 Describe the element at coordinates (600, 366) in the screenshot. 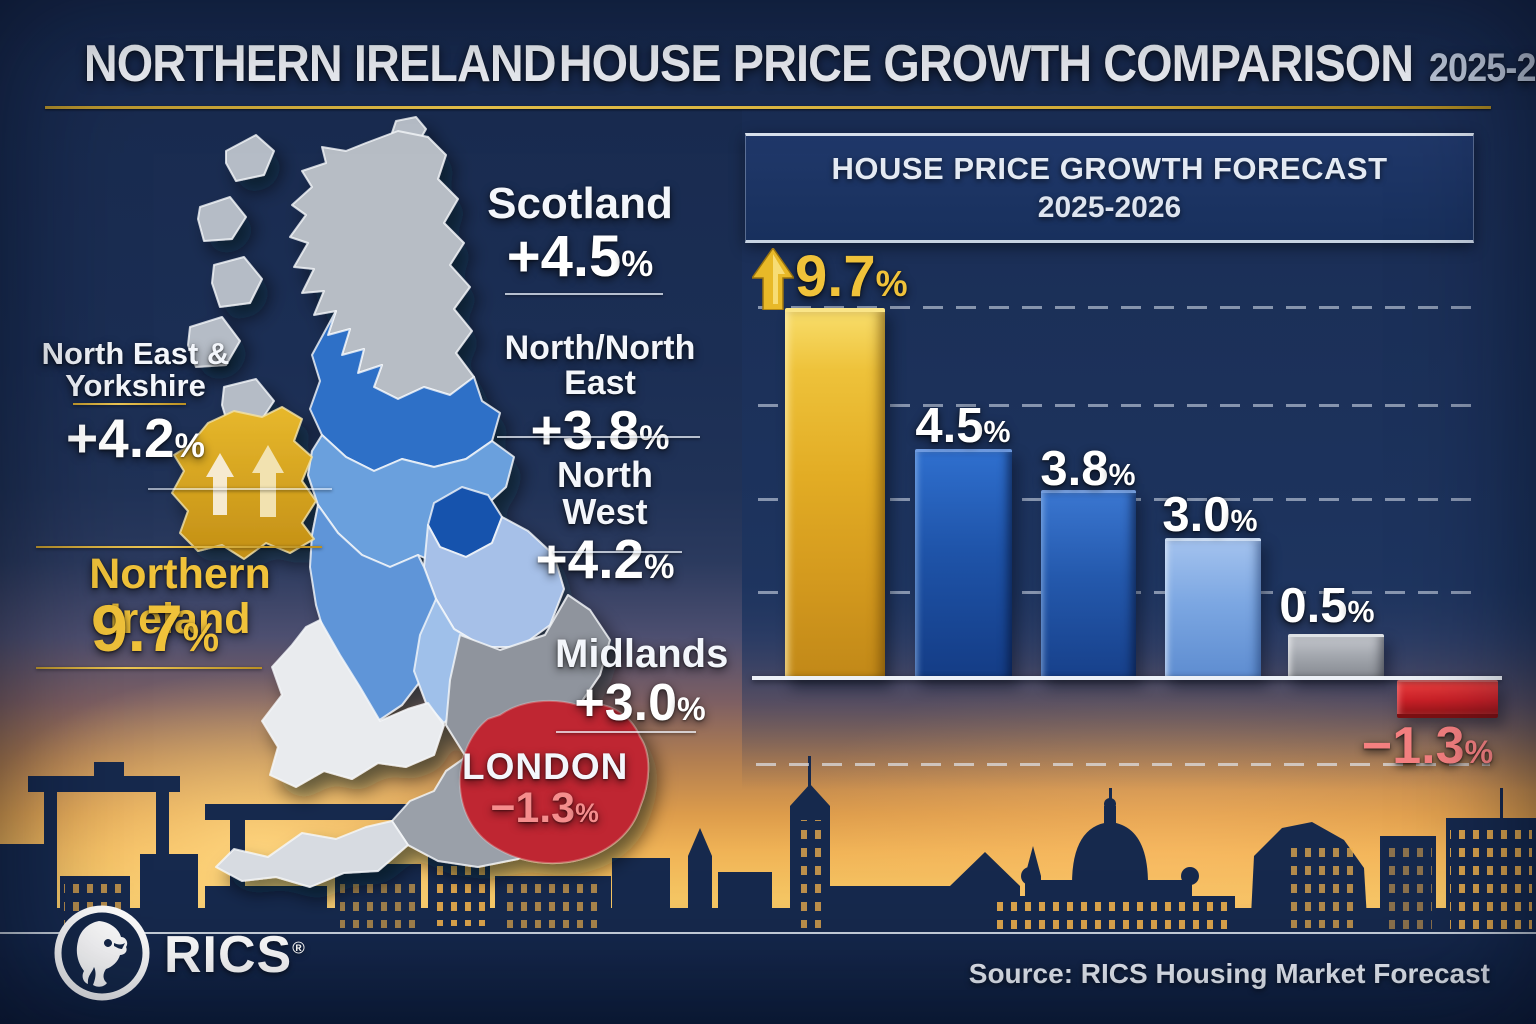

I see `region-name: North/North East` at that location.